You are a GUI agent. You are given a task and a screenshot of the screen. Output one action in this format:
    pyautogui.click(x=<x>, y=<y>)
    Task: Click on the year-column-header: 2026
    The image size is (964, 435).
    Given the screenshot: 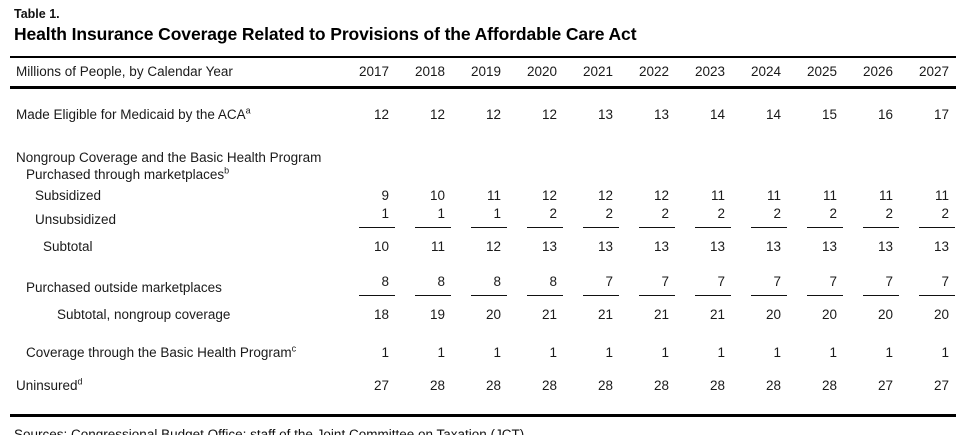 What is the action you would take?
    pyautogui.click(x=872, y=73)
    